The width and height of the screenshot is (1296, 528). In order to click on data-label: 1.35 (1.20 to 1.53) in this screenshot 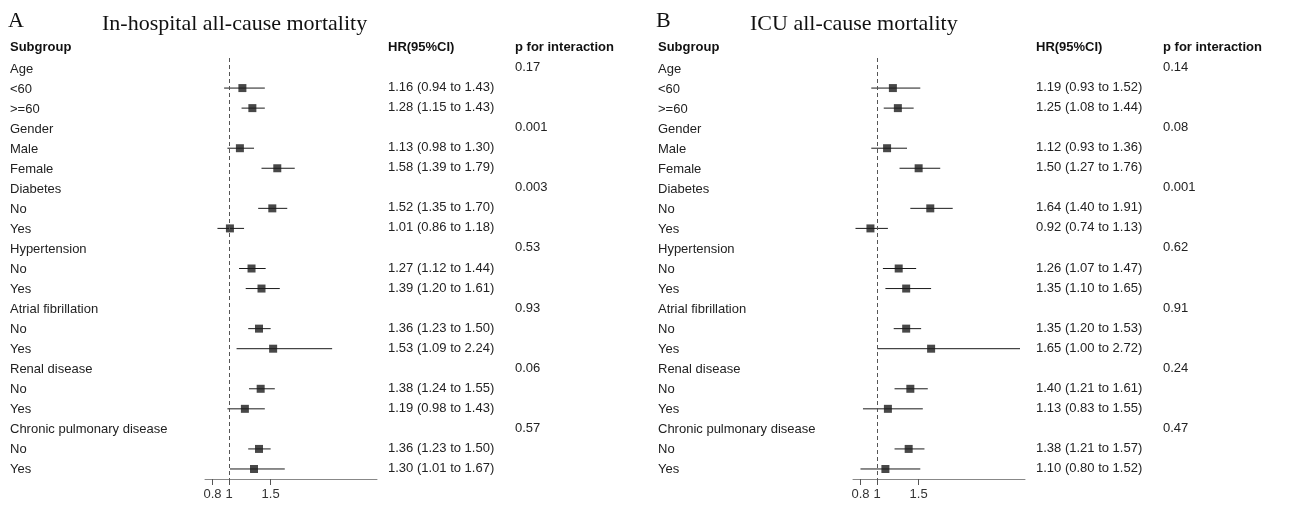, I will do `click(1089, 327)`.